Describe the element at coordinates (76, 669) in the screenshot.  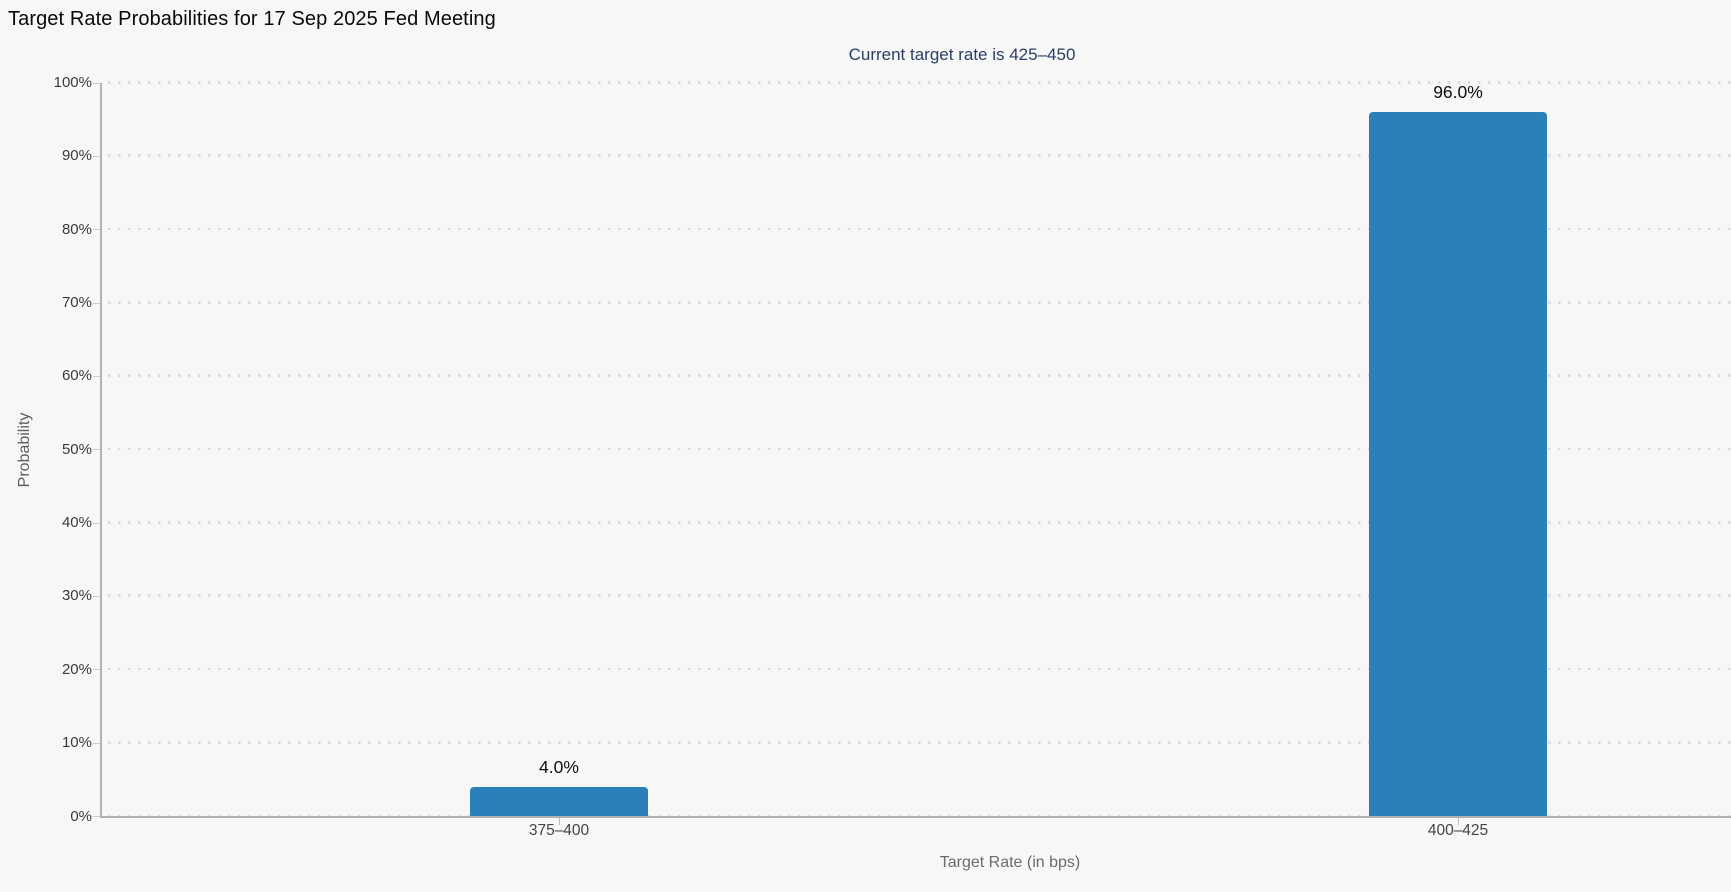
I see `y-tick-label-20%: 20%` at that location.